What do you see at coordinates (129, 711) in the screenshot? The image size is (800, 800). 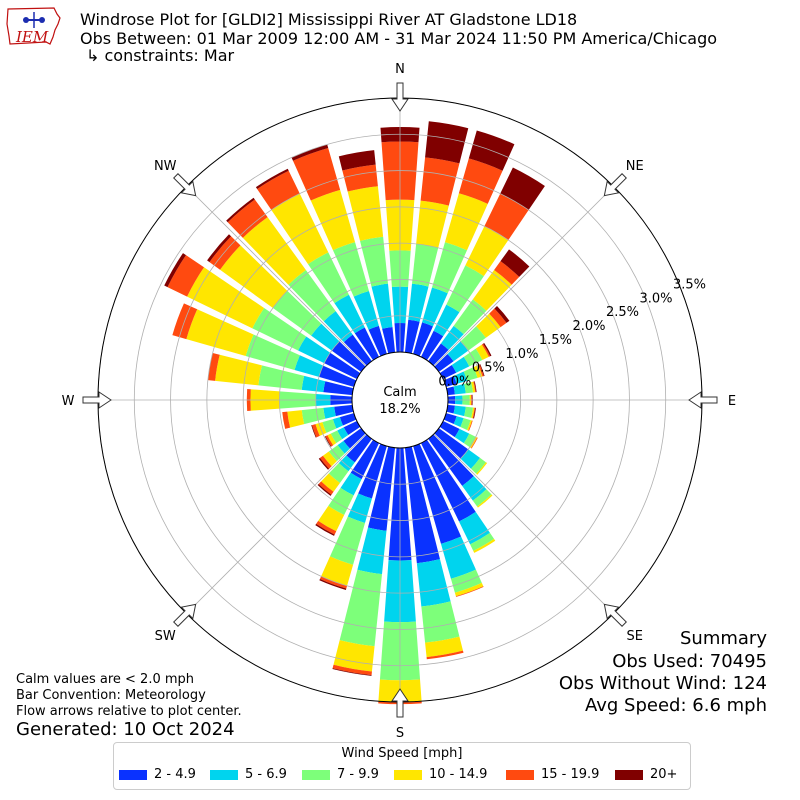 I see `flow-arrows-note: Flow arrows relative to plot center.` at bounding box center [129, 711].